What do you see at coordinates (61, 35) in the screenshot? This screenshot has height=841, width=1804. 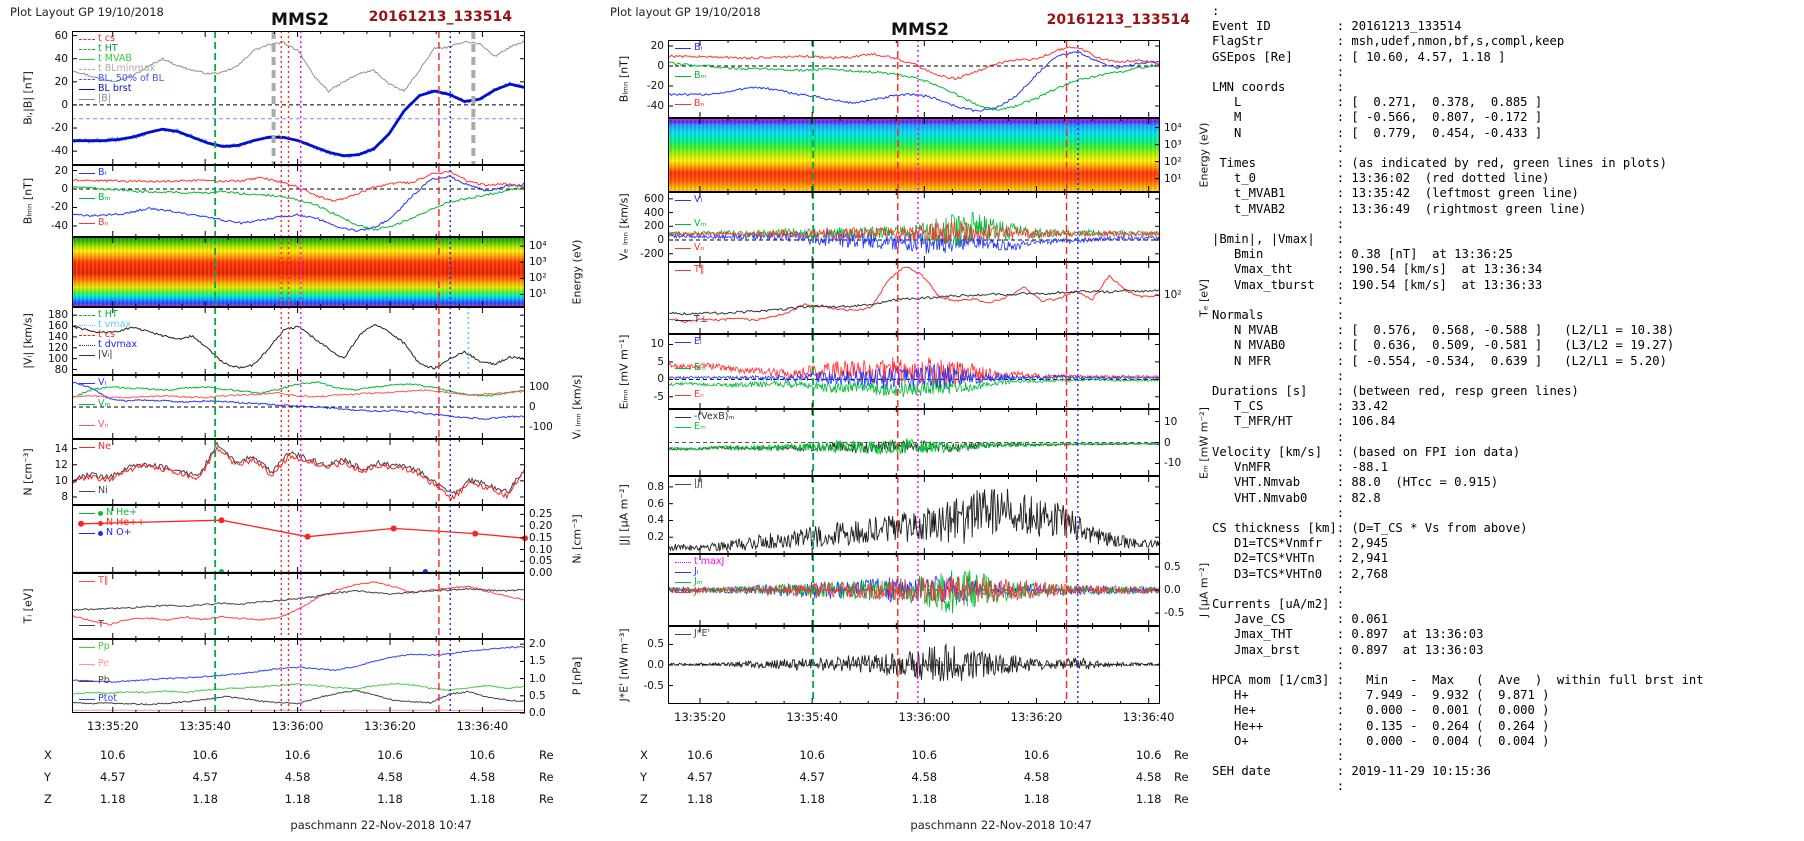 I see `ytick-label: 60` at bounding box center [61, 35].